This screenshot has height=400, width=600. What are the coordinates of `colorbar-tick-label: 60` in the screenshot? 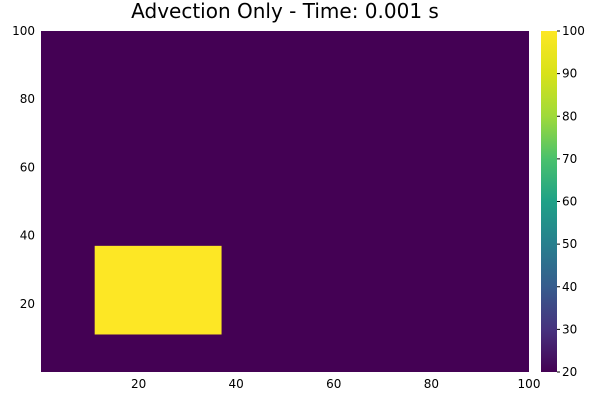 It's located at (569, 202).